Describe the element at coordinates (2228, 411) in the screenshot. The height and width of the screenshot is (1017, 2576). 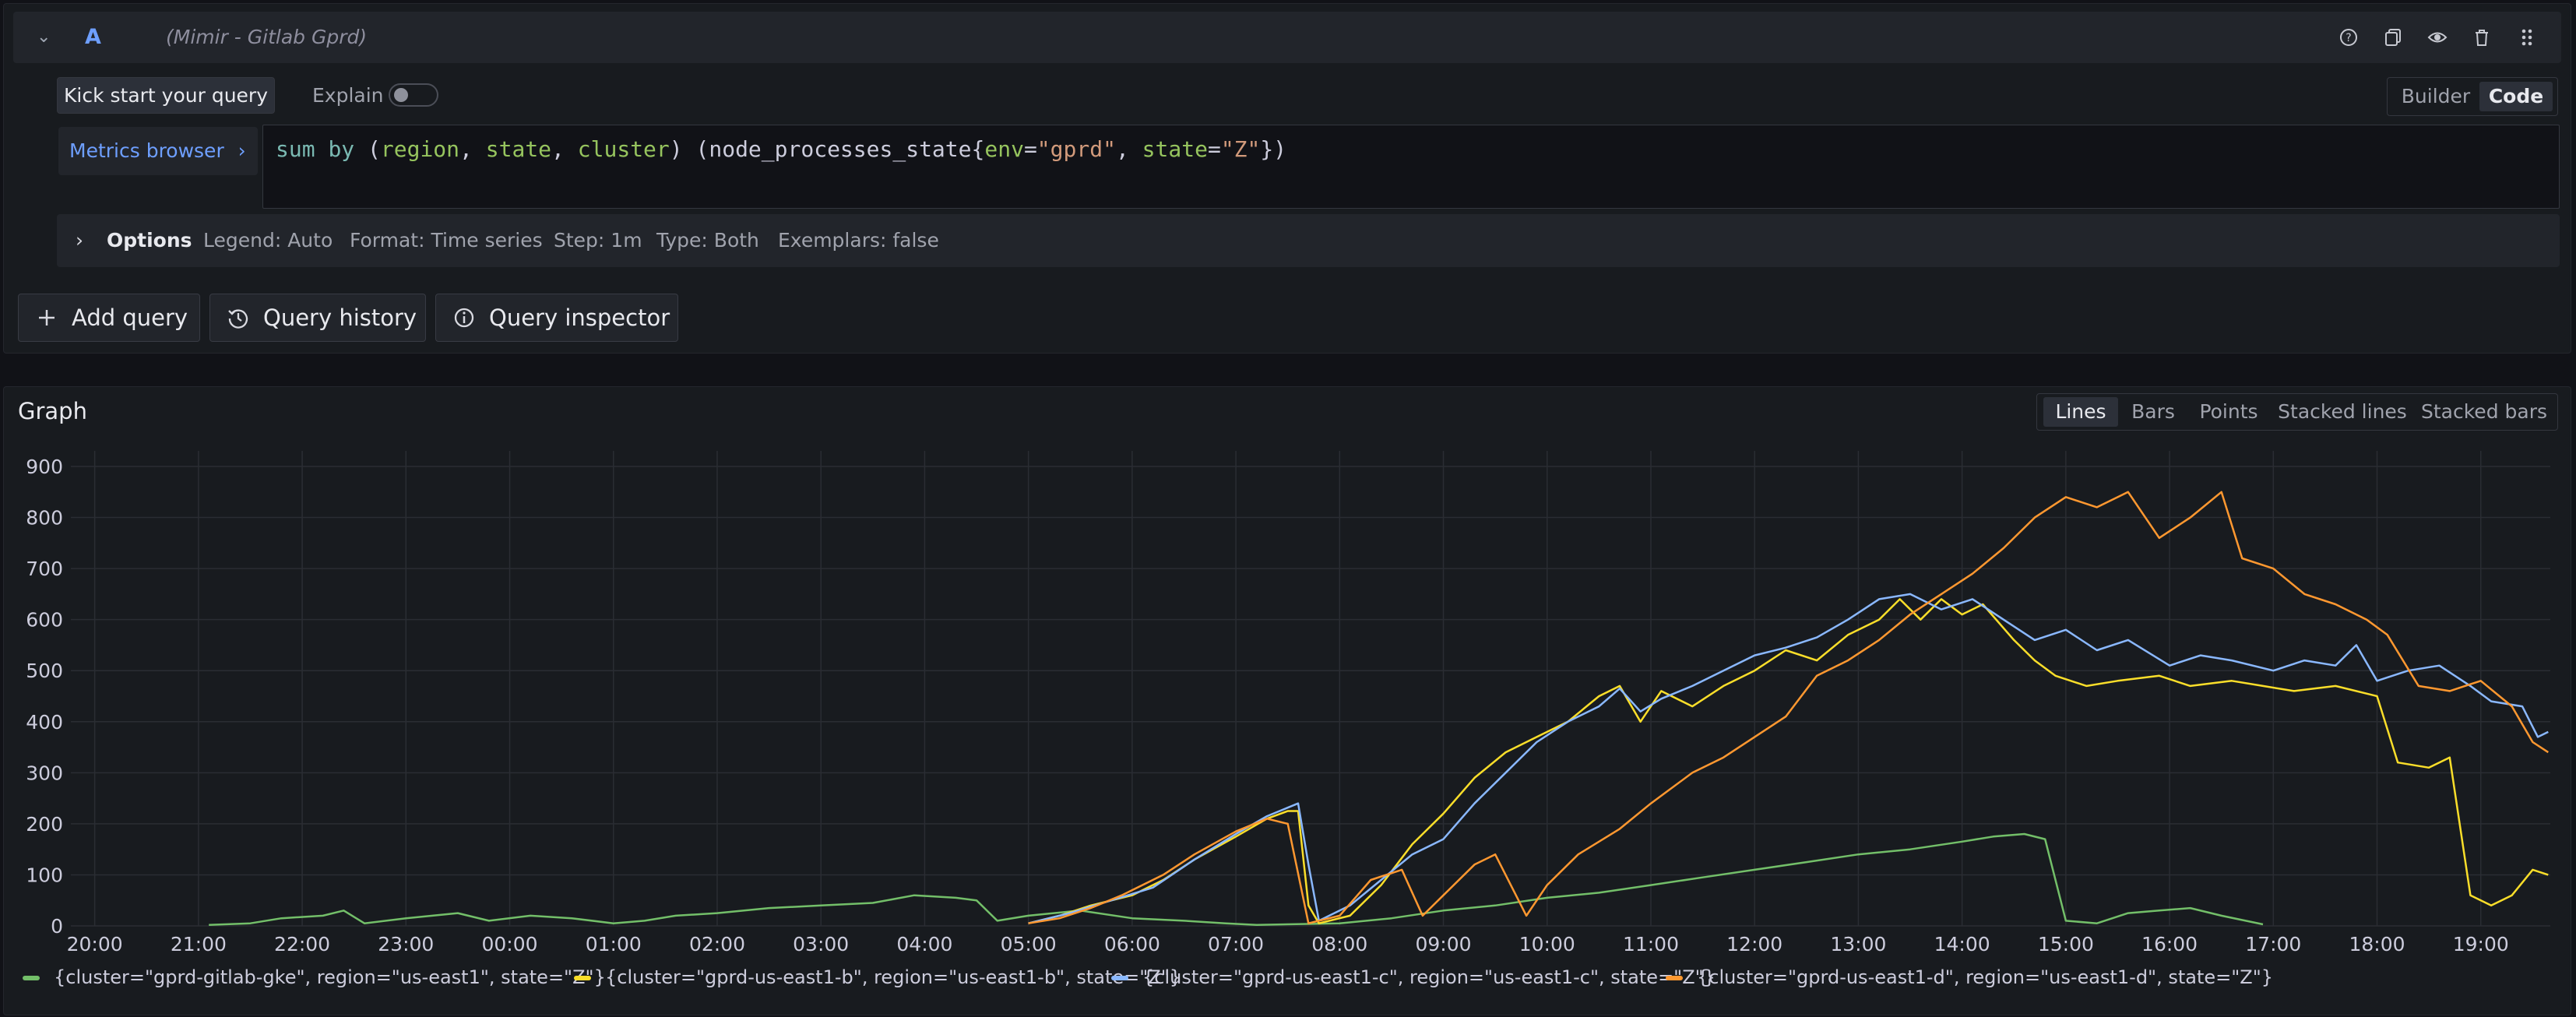
I see `viz-points-button: Points` at that location.